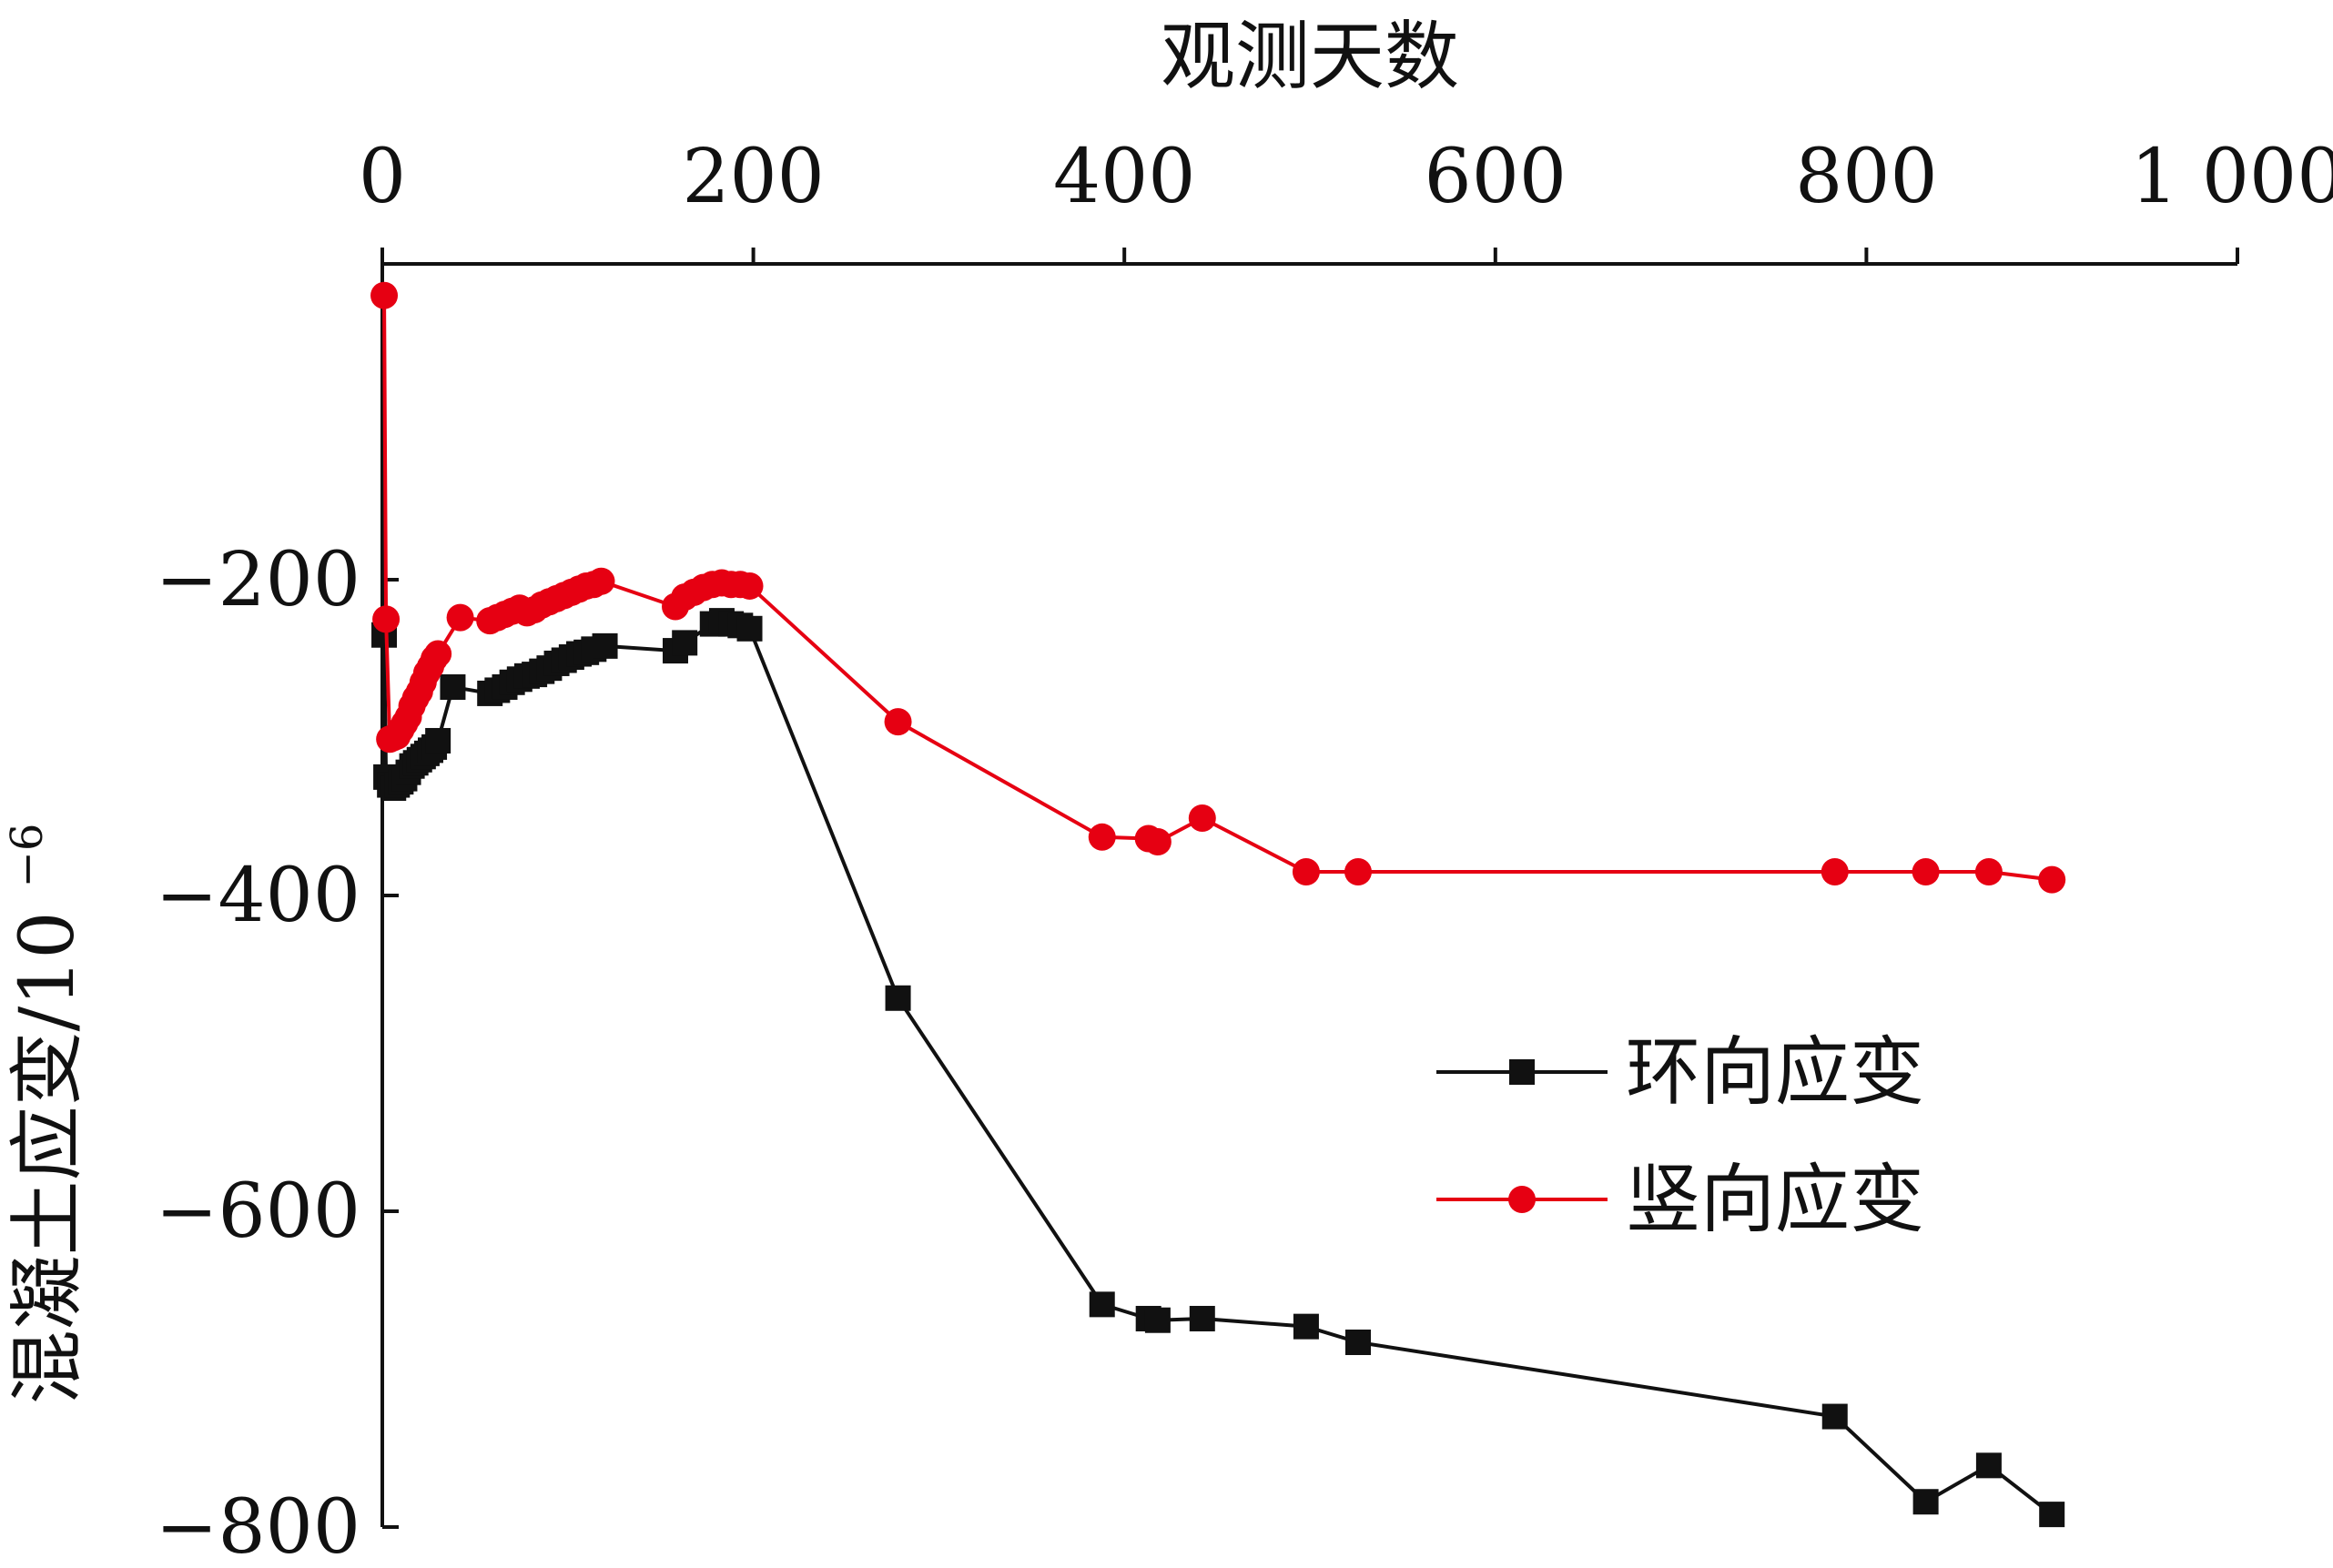 The width and height of the screenshot is (2333, 1568). What do you see at coordinates (48, 1157) in the screenshot?
I see `y-axis-label-main: 混凝土应变/10` at bounding box center [48, 1157].